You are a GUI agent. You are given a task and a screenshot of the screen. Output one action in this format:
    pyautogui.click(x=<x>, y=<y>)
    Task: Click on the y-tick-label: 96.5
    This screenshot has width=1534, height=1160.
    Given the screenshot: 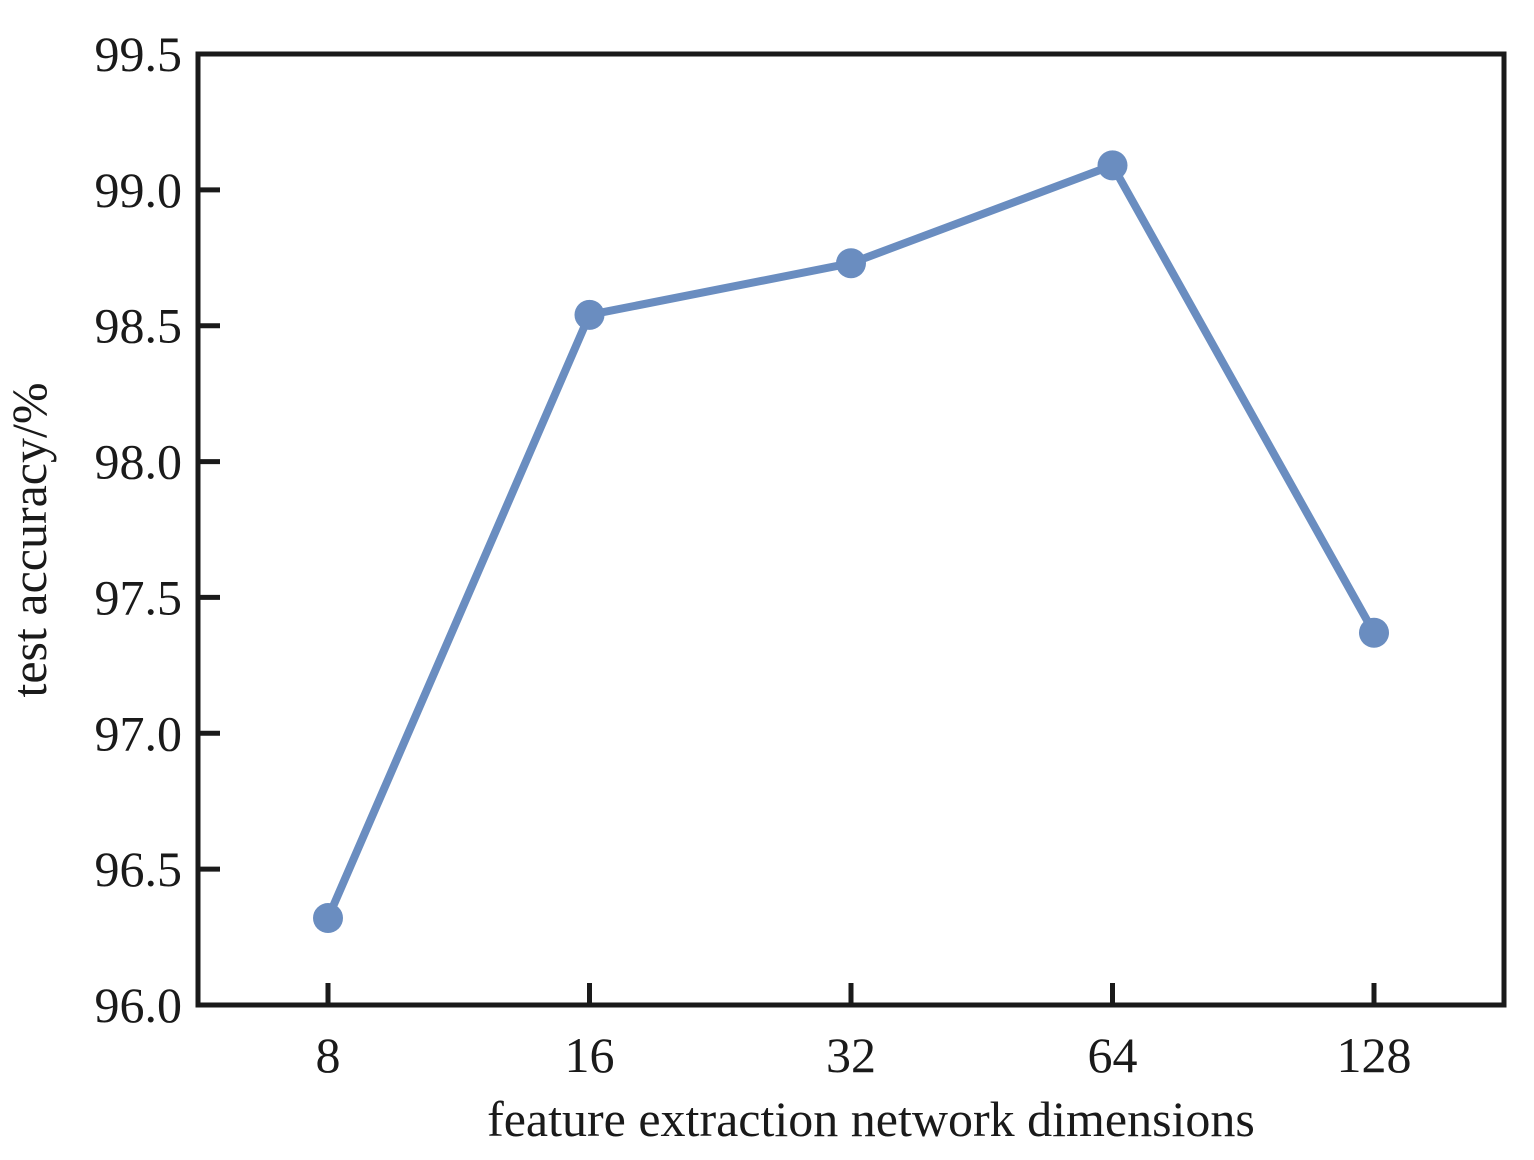 What is the action you would take?
    pyautogui.click(x=139, y=869)
    